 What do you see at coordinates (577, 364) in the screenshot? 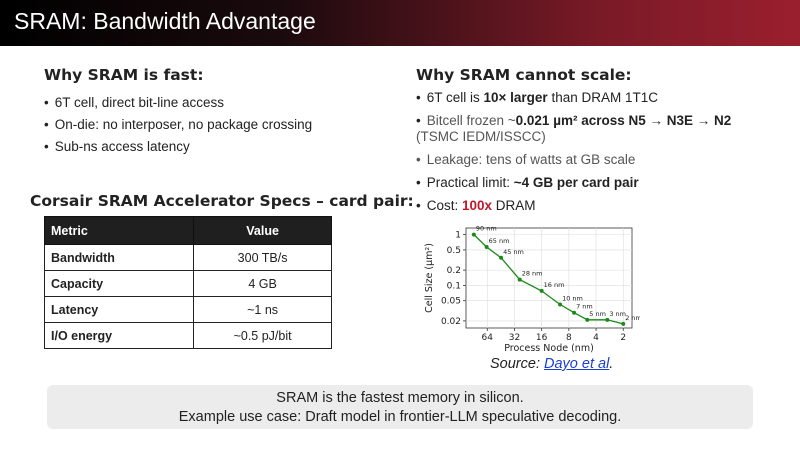
I see `source-link: Dayo et al` at bounding box center [577, 364].